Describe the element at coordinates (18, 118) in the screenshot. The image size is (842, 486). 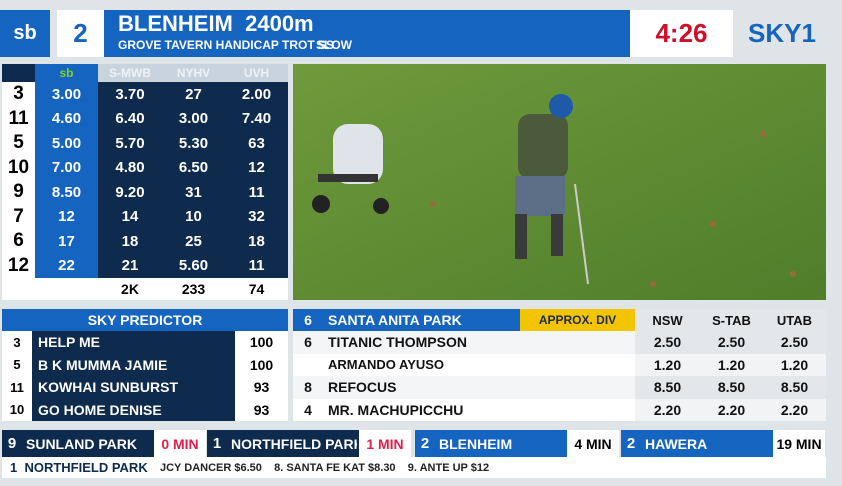
I see `runner-number: 11` at that location.